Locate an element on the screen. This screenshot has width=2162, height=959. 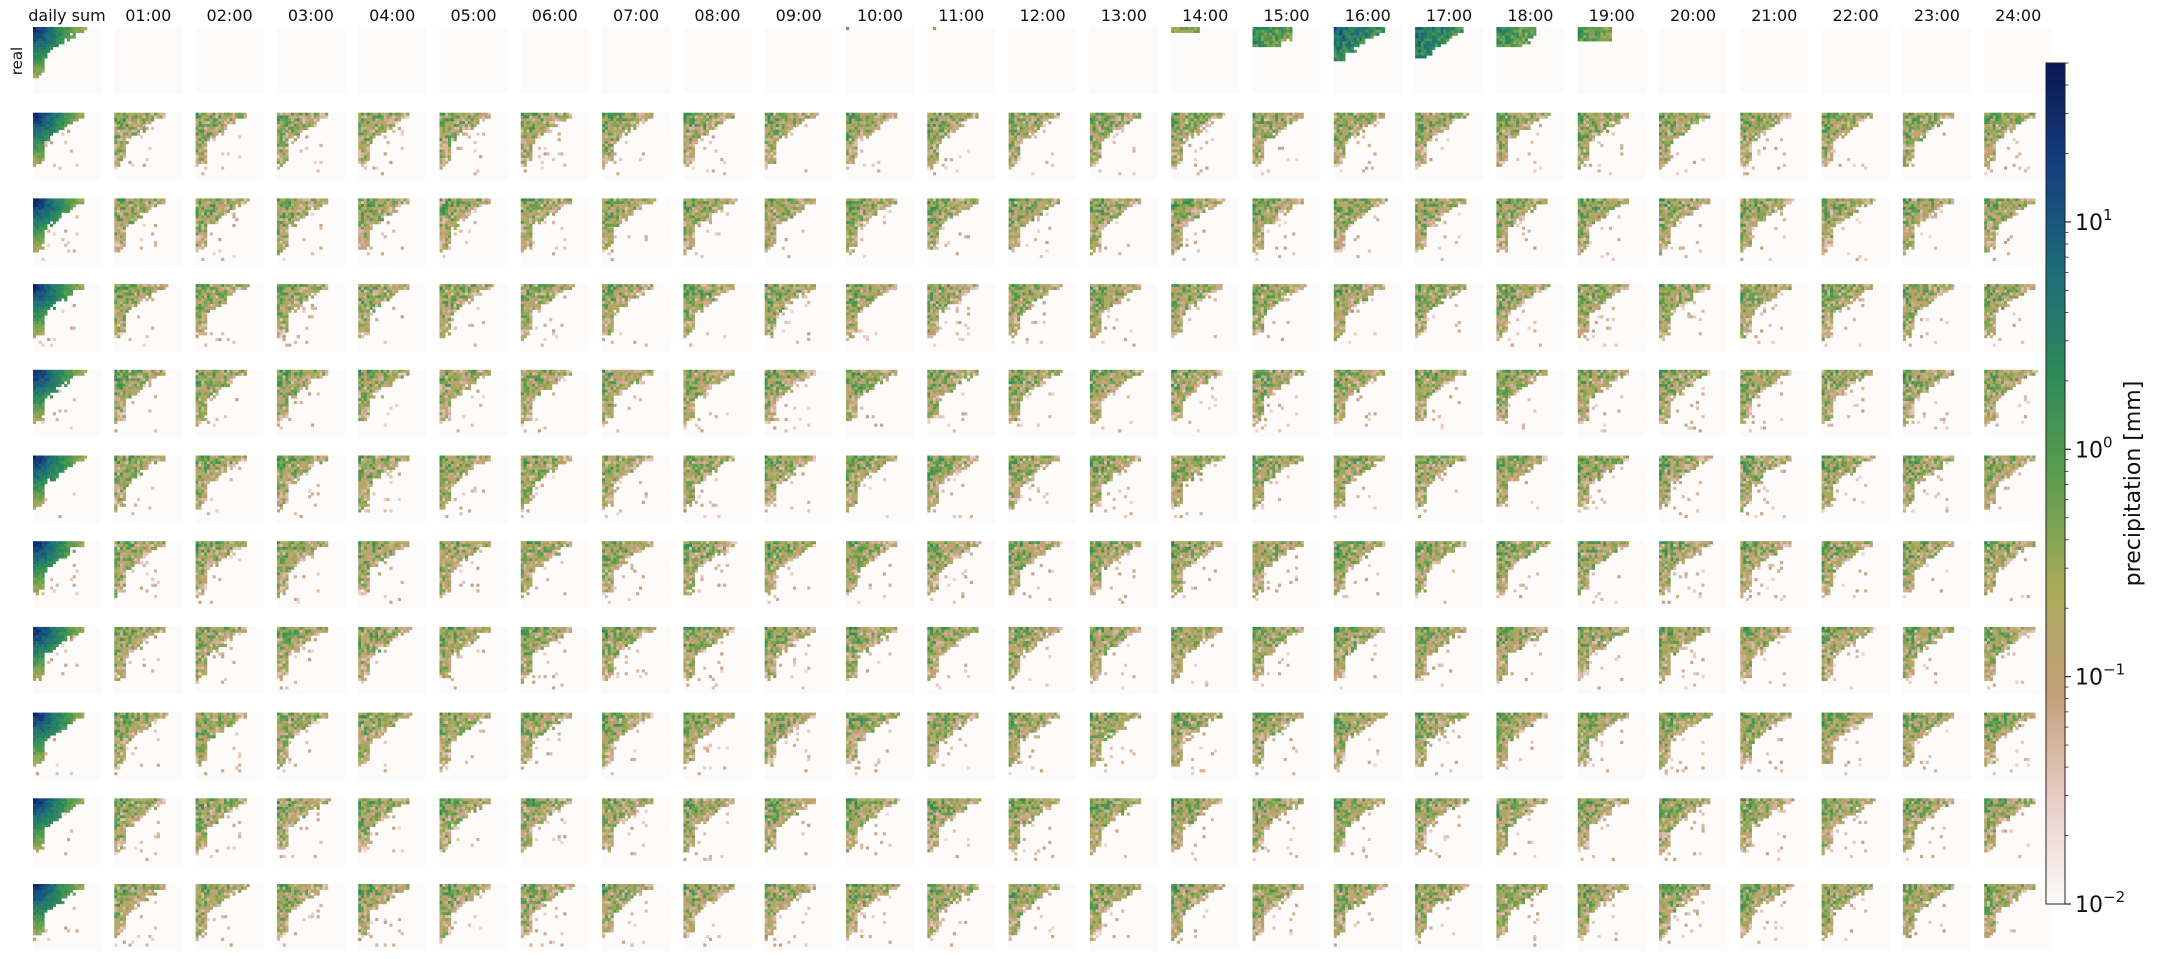
precipitation-panel is located at coordinates (1286, 60).